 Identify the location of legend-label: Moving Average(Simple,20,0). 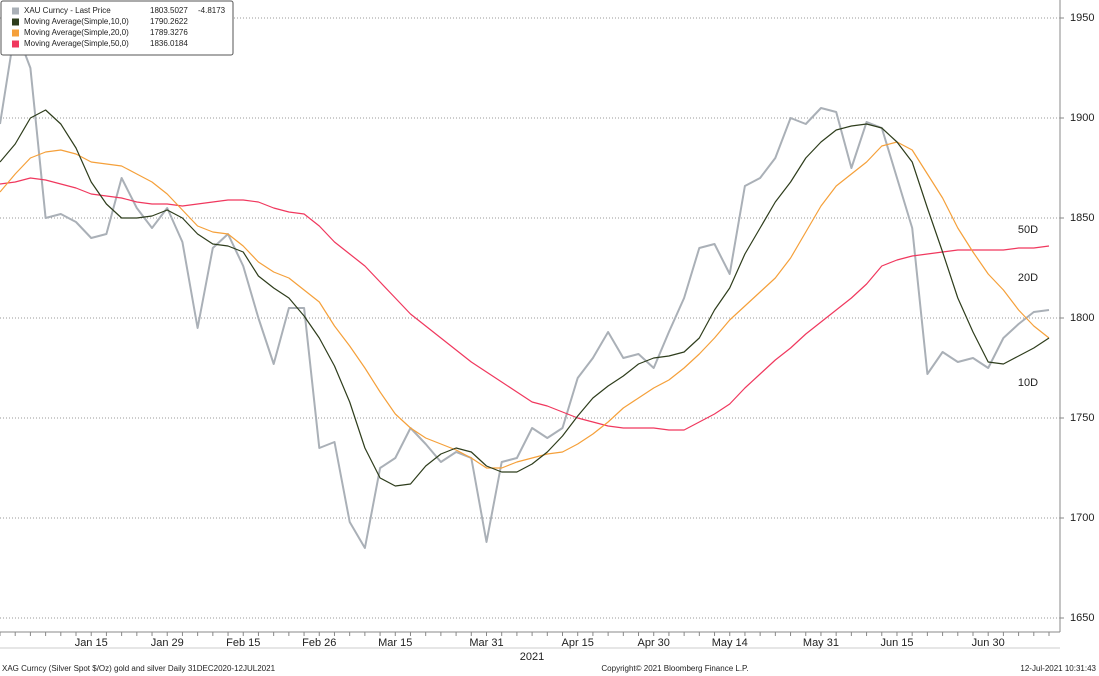
(76, 32).